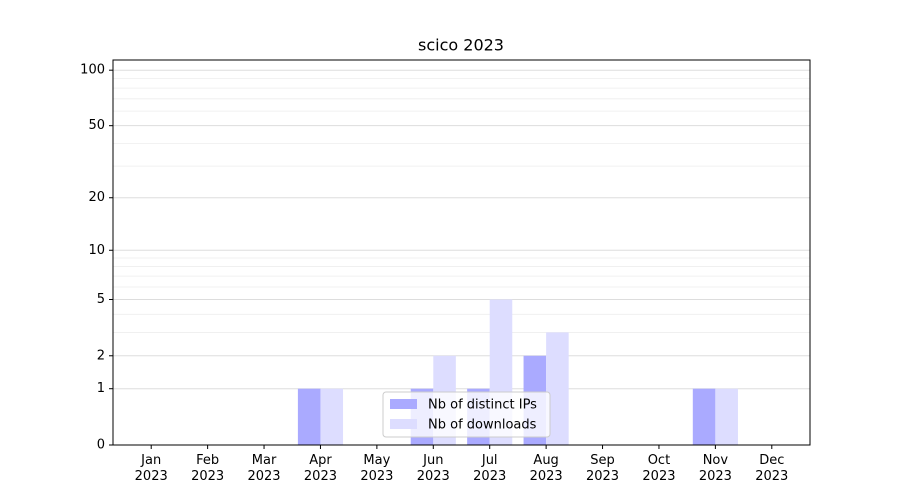 Image resolution: width=900 pixels, height=500 pixels. I want to click on y-tick-label: 100, so click(92, 70).